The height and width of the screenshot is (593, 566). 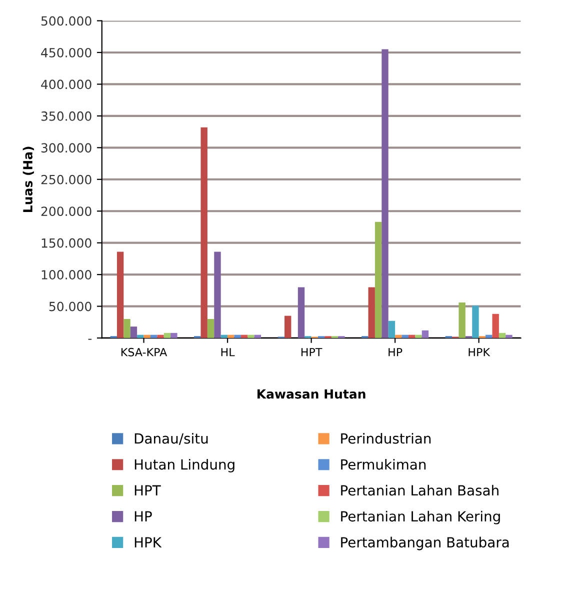 What do you see at coordinates (143, 516) in the screenshot?
I see `legend-label: HP` at bounding box center [143, 516].